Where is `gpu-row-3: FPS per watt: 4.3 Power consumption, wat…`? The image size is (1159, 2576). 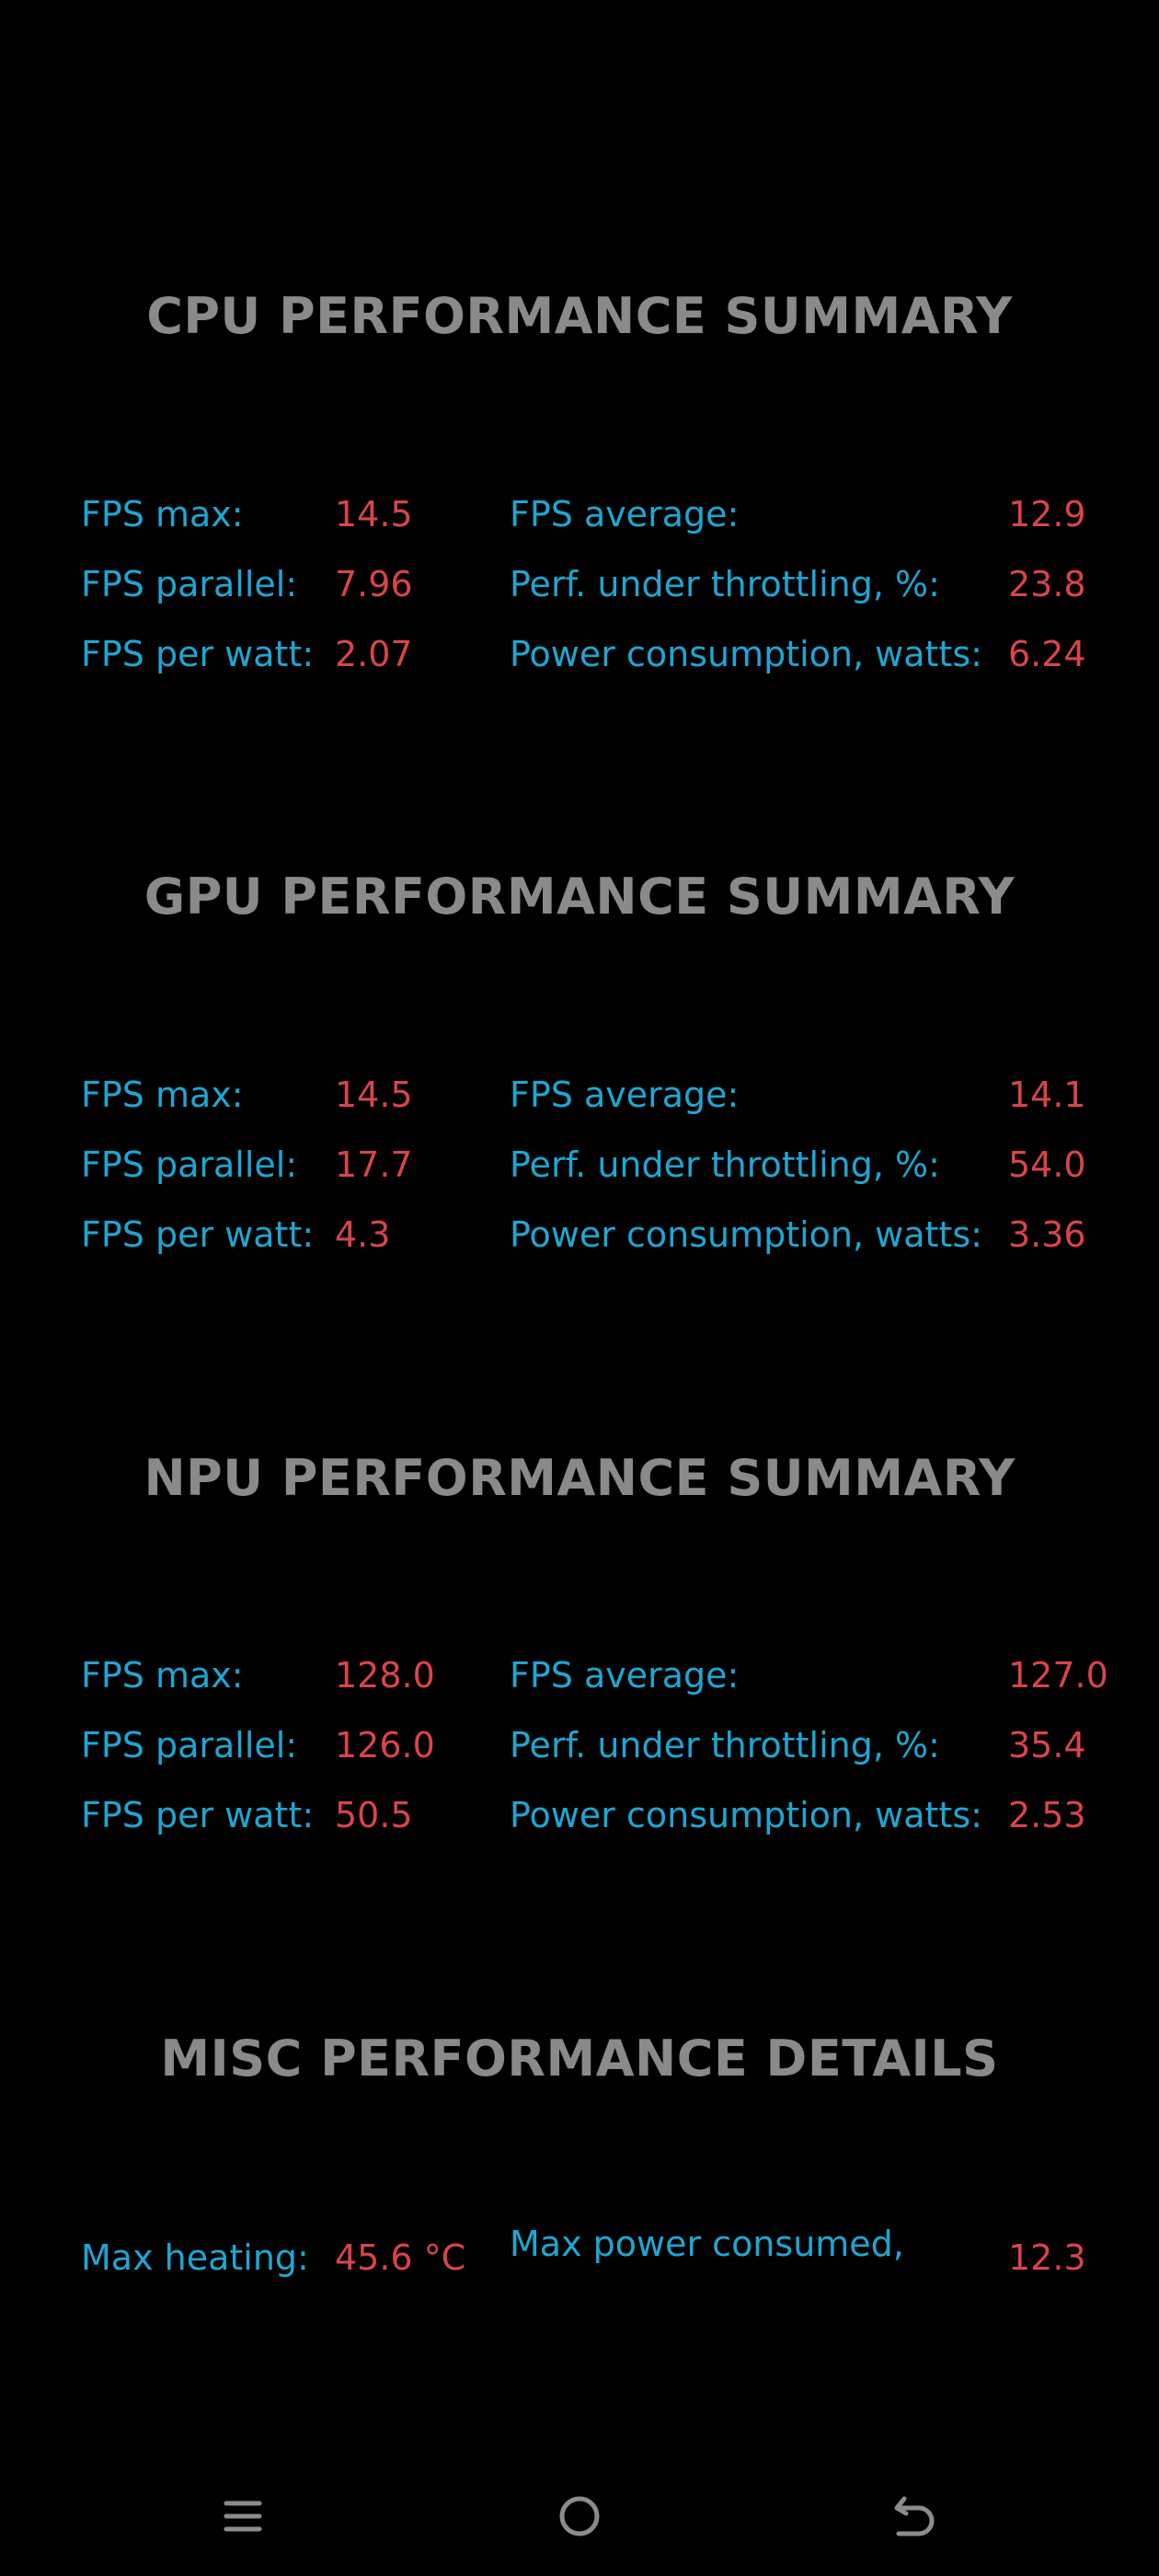
gpu-row-3: FPS per watt: 4.3 Power consumption, wat… is located at coordinates (579, 1240).